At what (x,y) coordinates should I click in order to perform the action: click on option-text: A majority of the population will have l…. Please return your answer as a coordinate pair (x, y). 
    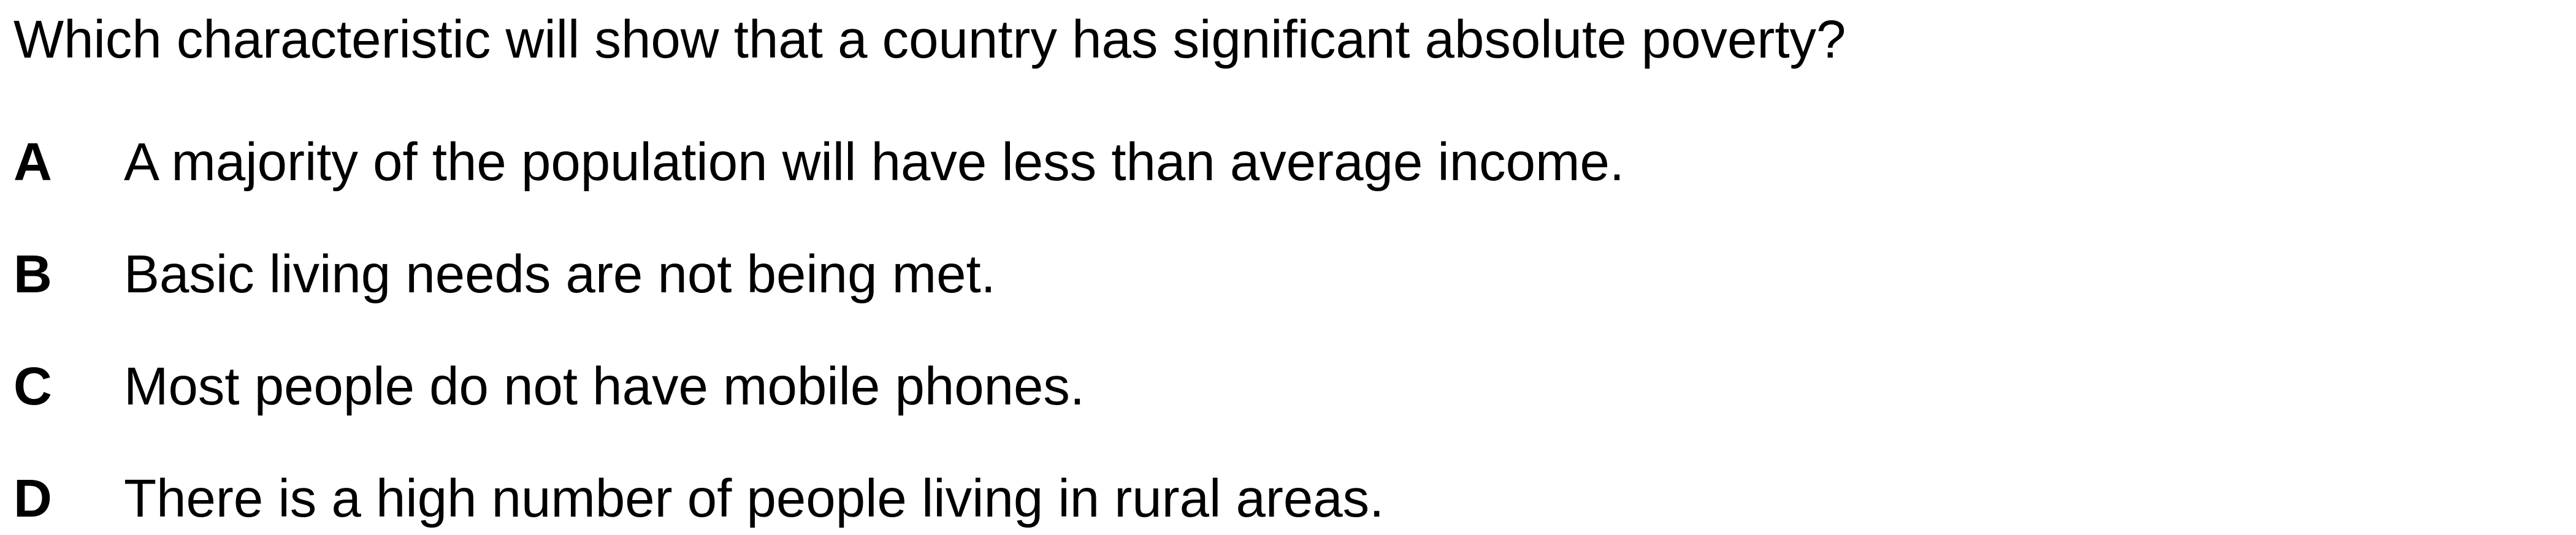
    Looking at the image, I should click on (874, 162).